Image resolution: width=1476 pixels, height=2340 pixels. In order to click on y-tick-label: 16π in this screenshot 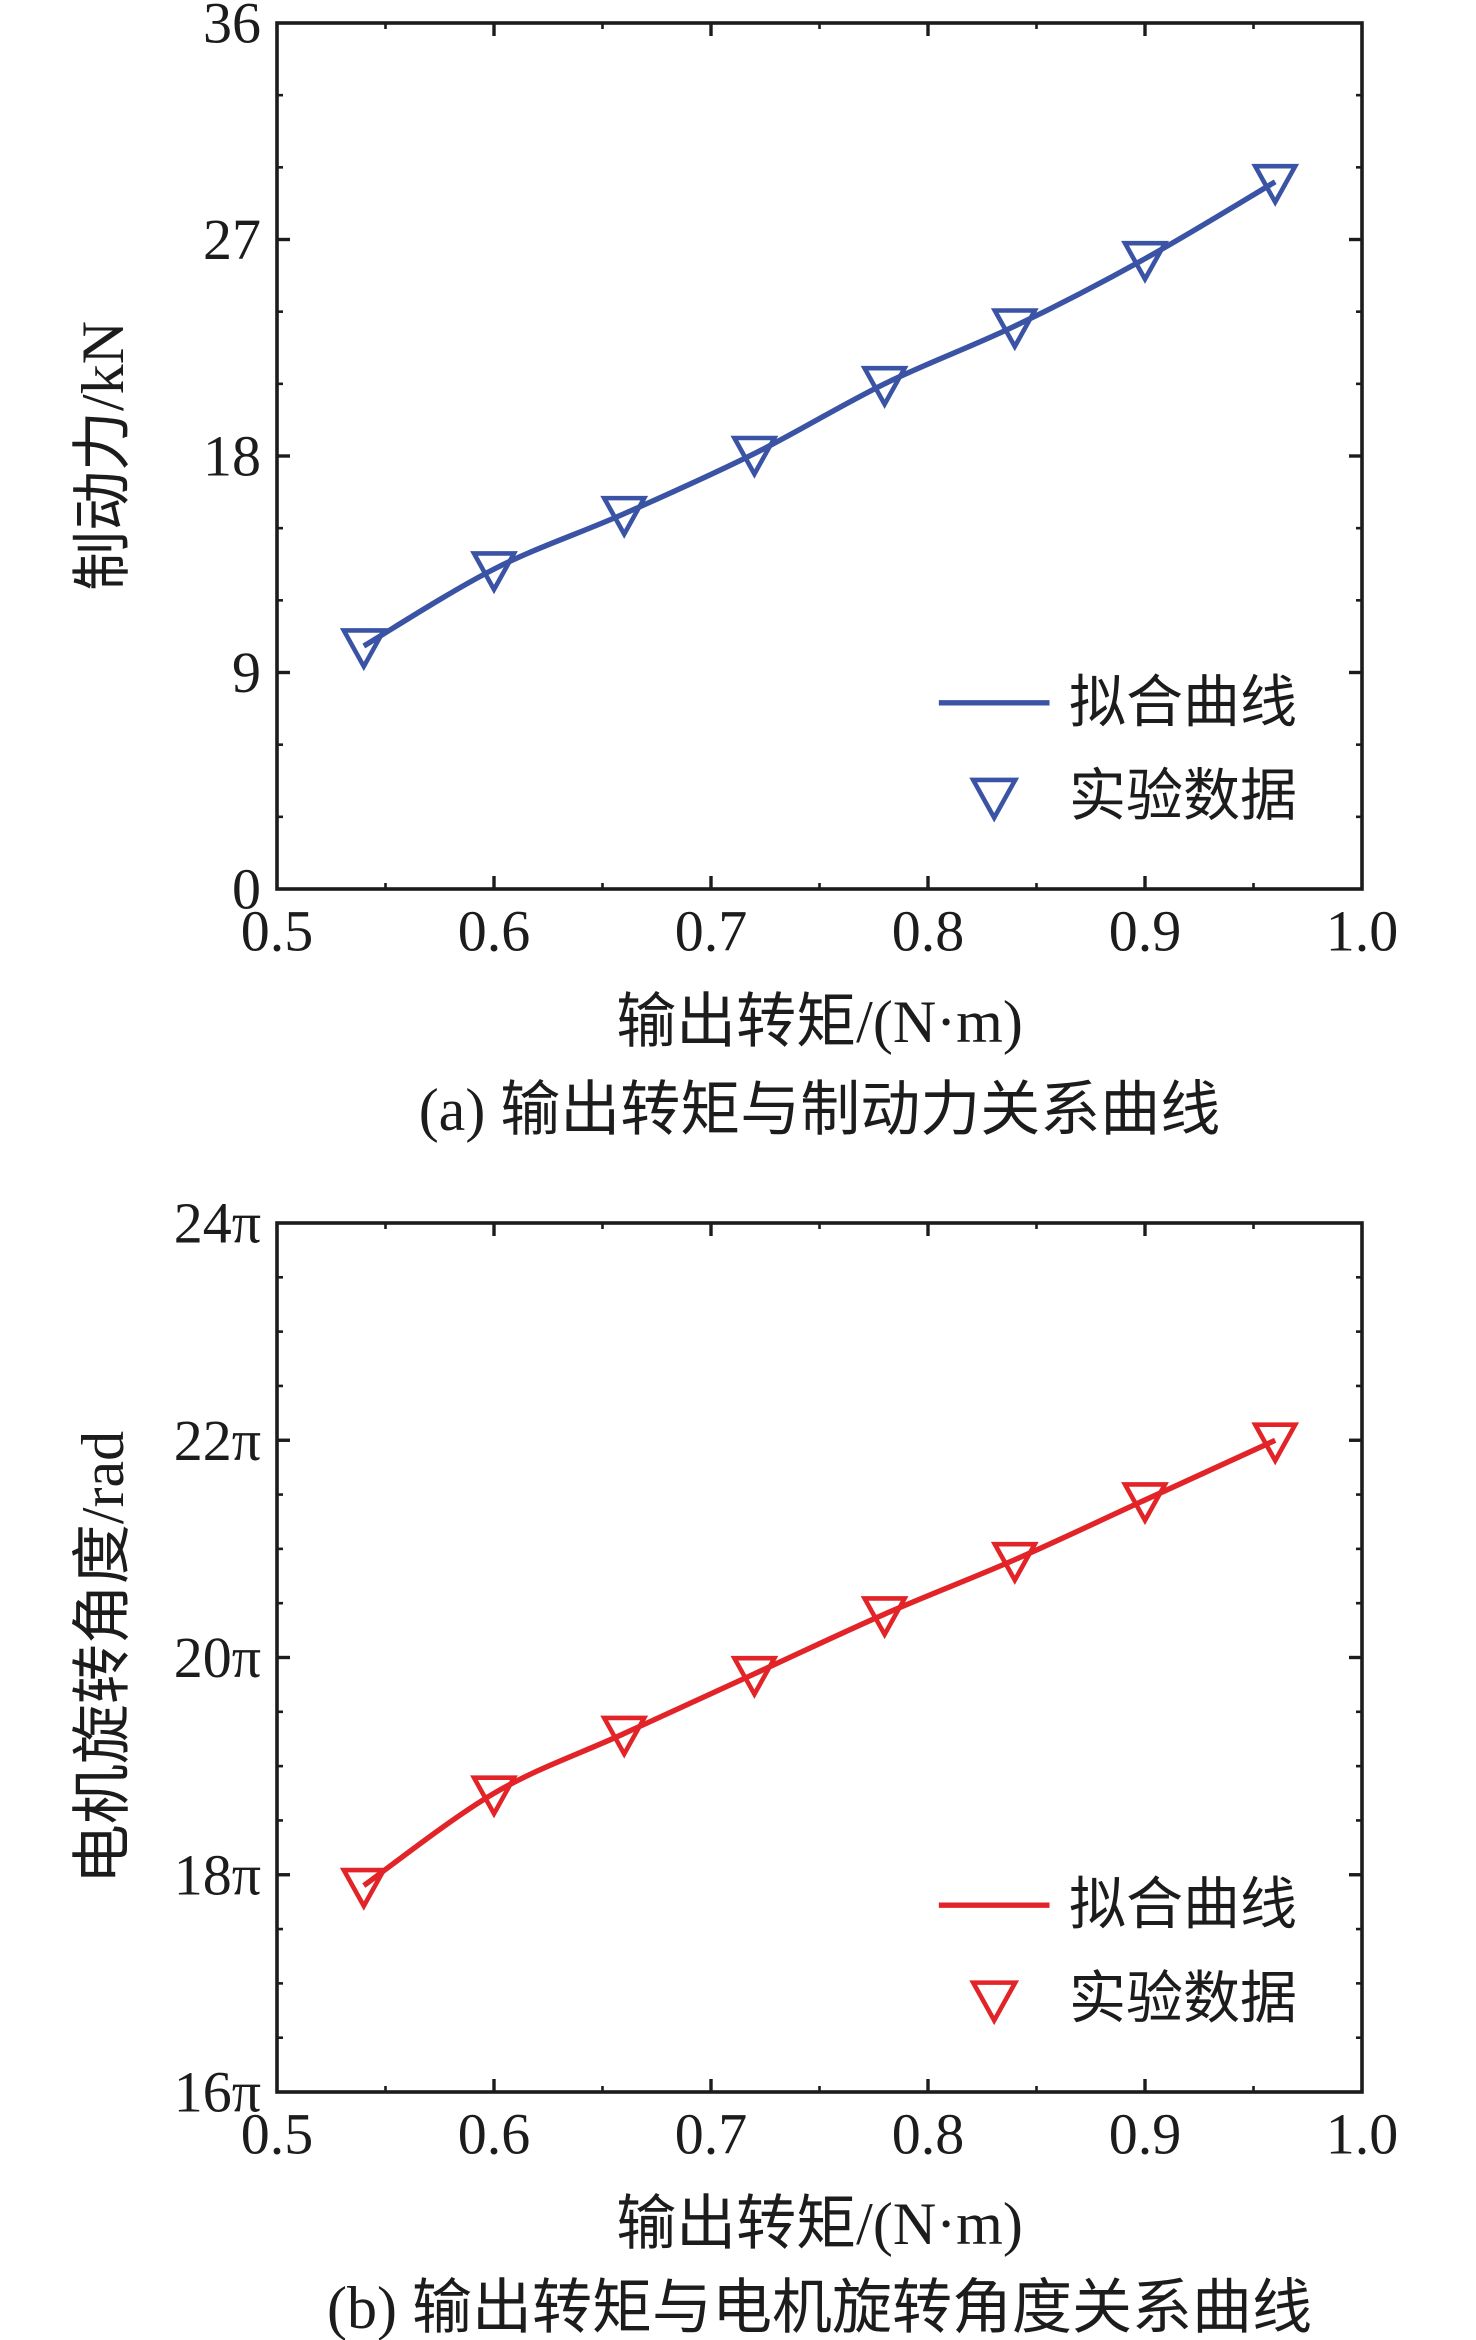, I will do `click(217, 2092)`.